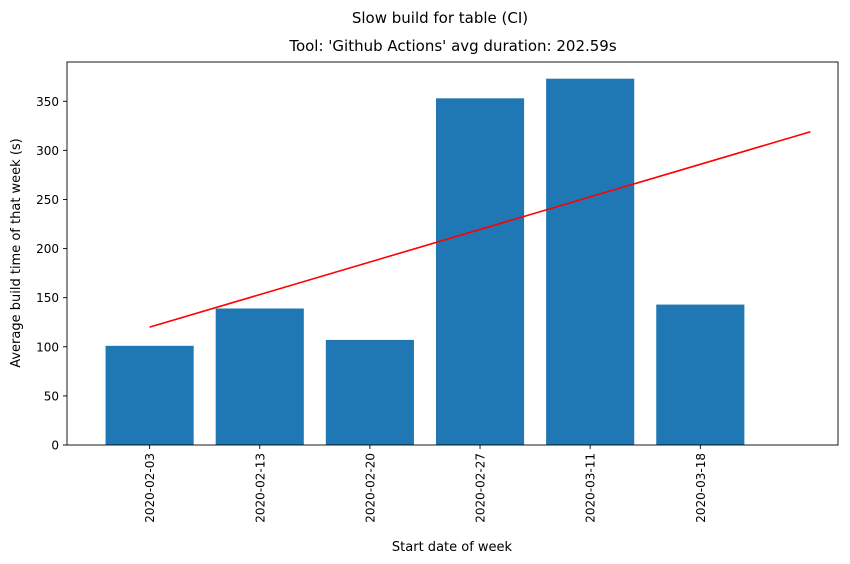 This screenshot has width=850, height=564. Describe the element at coordinates (47, 347) in the screenshot. I see `y-tick-label: 100` at that location.